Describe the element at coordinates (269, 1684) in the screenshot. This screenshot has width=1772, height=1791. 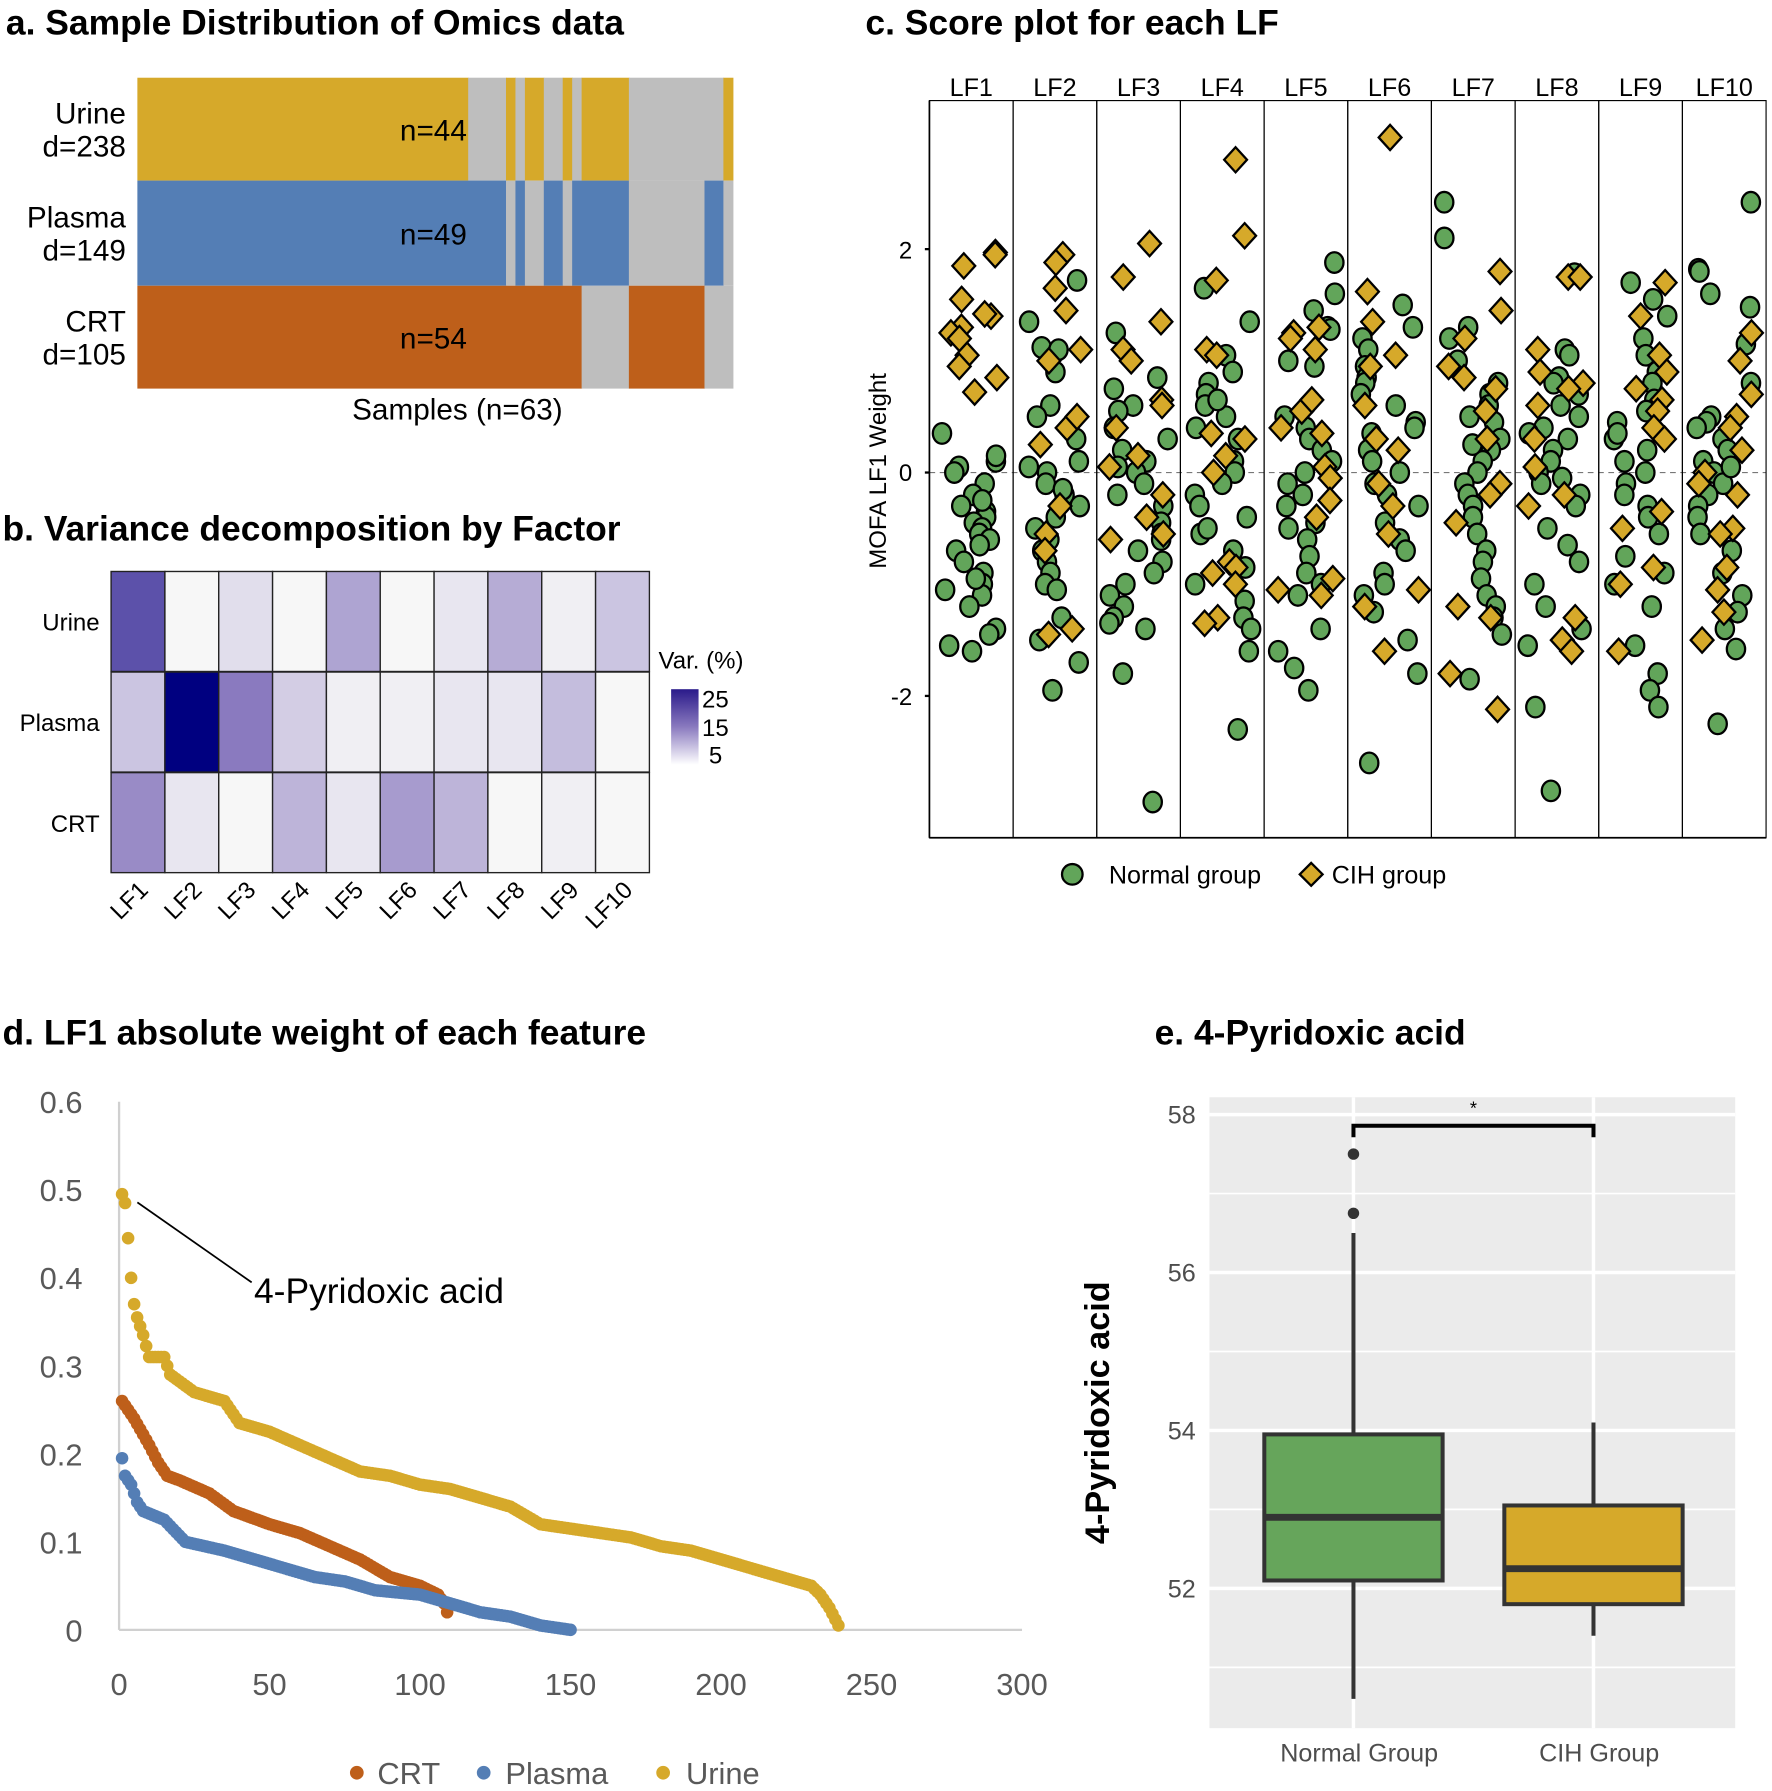
I see `x-tick-label: 50` at that location.